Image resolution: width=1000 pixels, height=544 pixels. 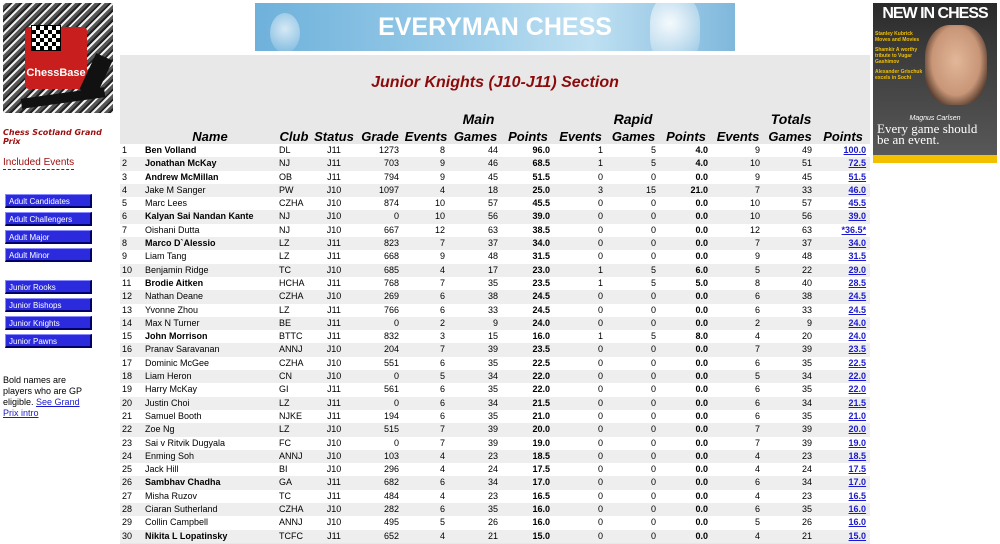 I want to click on total-points-link: 34.0, so click(x=857, y=243).